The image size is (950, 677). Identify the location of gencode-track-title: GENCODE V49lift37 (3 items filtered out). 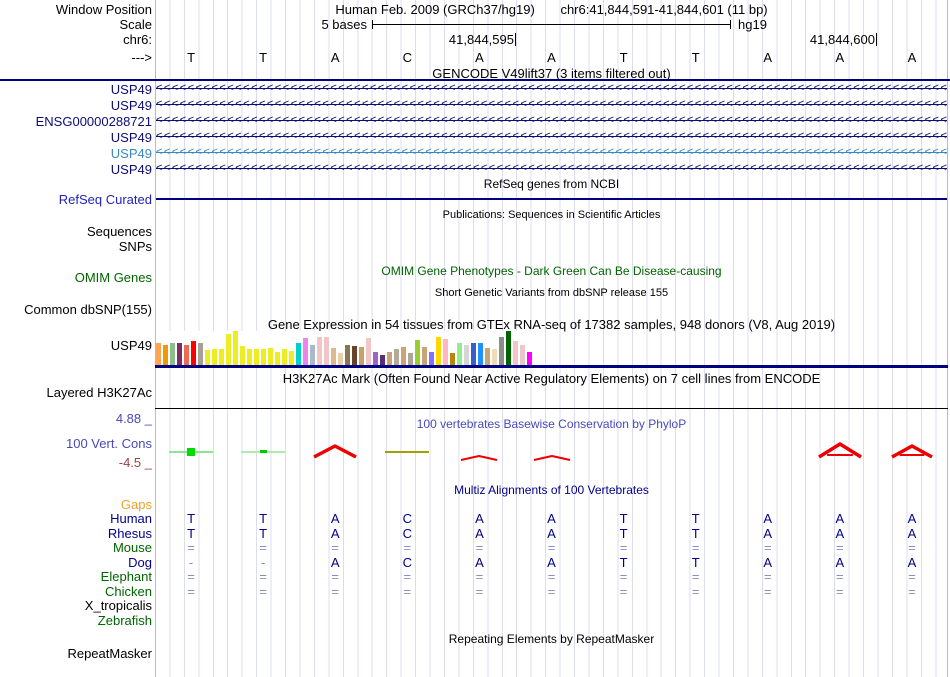
(551, 73).